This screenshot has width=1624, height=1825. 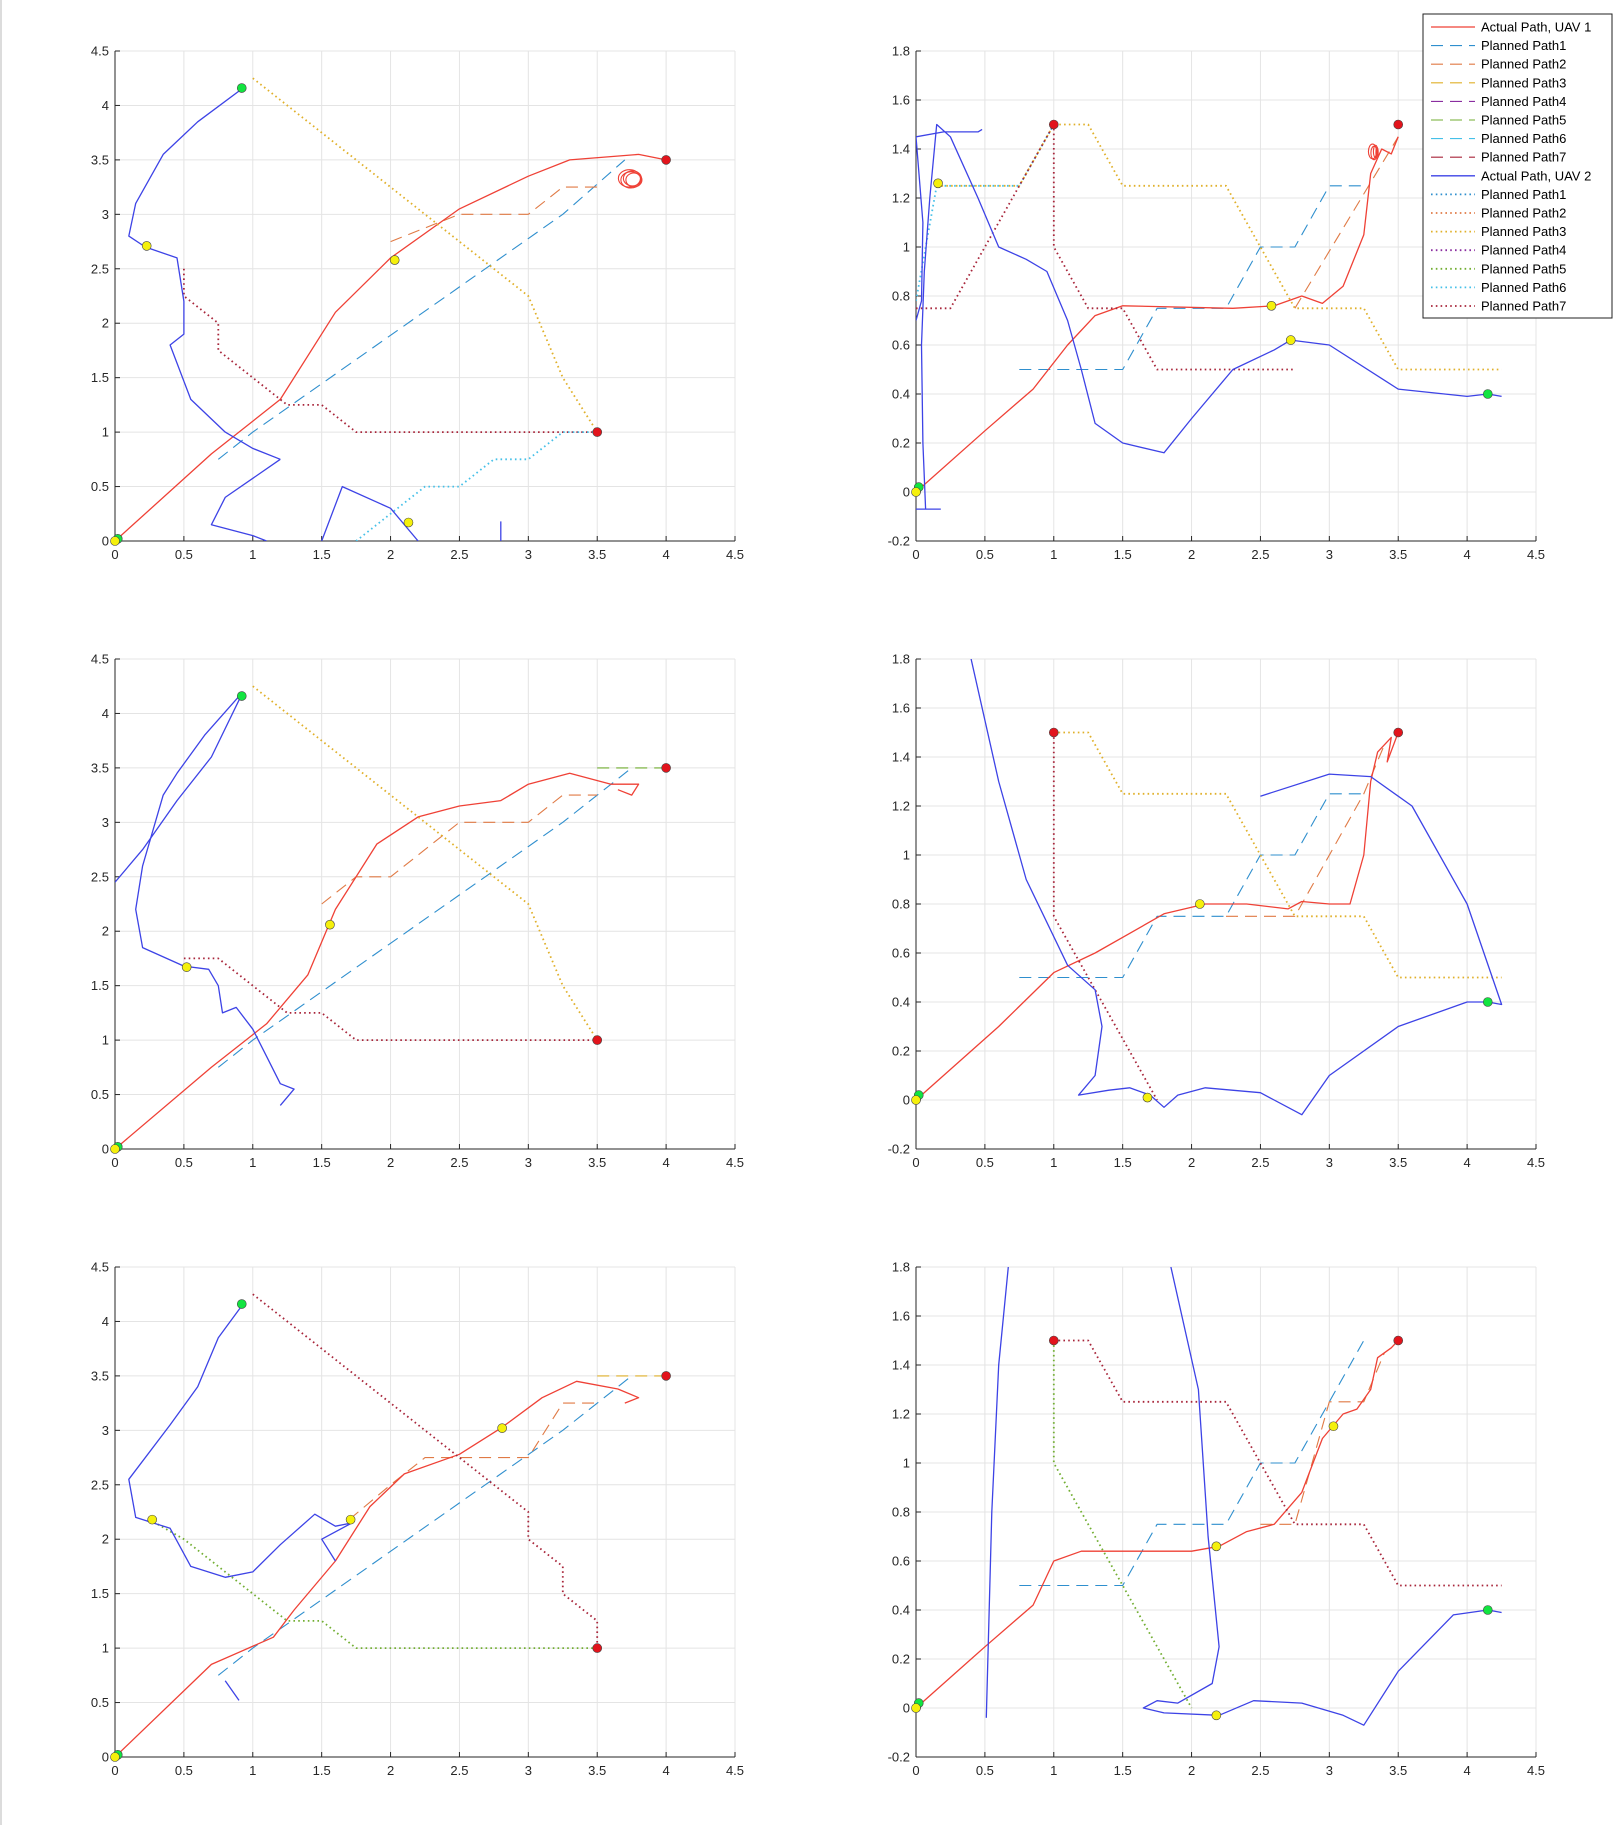 I want to click on y-tick-label: 2, so click(x=105, y=931).